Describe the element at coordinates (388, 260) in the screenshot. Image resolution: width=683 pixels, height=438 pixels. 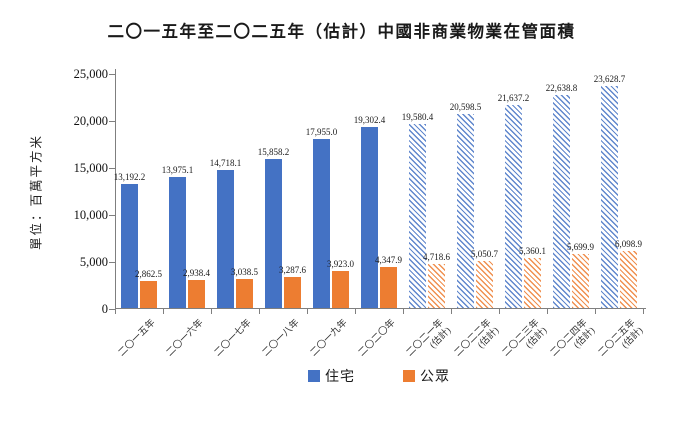
I see `value-label-公眾-二〇二〇年: 4,347.9` at that location.